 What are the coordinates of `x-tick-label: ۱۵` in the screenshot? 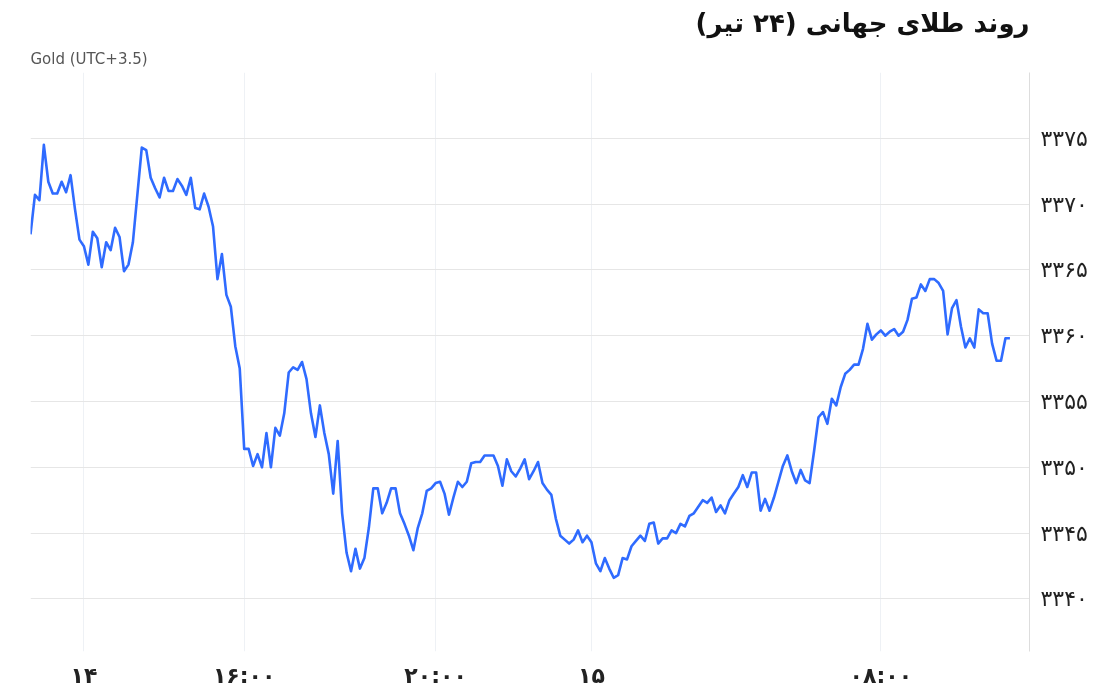 It's located at (591, 675).